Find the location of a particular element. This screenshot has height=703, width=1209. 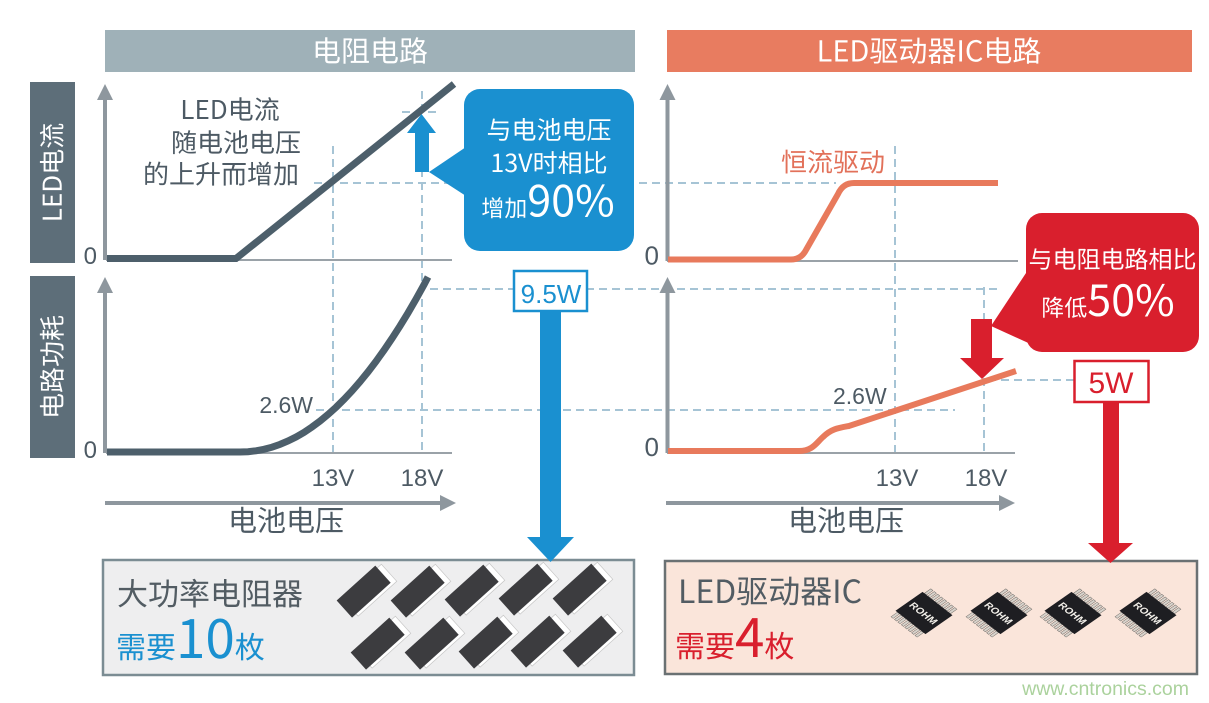

svg-text: 5W is located at coordinates (1112, 383).